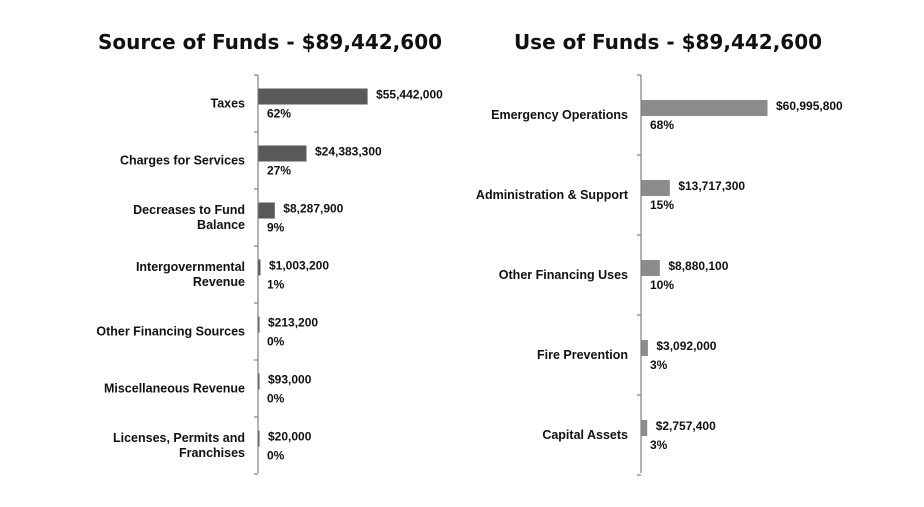 This screenshot has width=924, height=507. I want to click on use-percent-label: 10%, so click(662, 285).